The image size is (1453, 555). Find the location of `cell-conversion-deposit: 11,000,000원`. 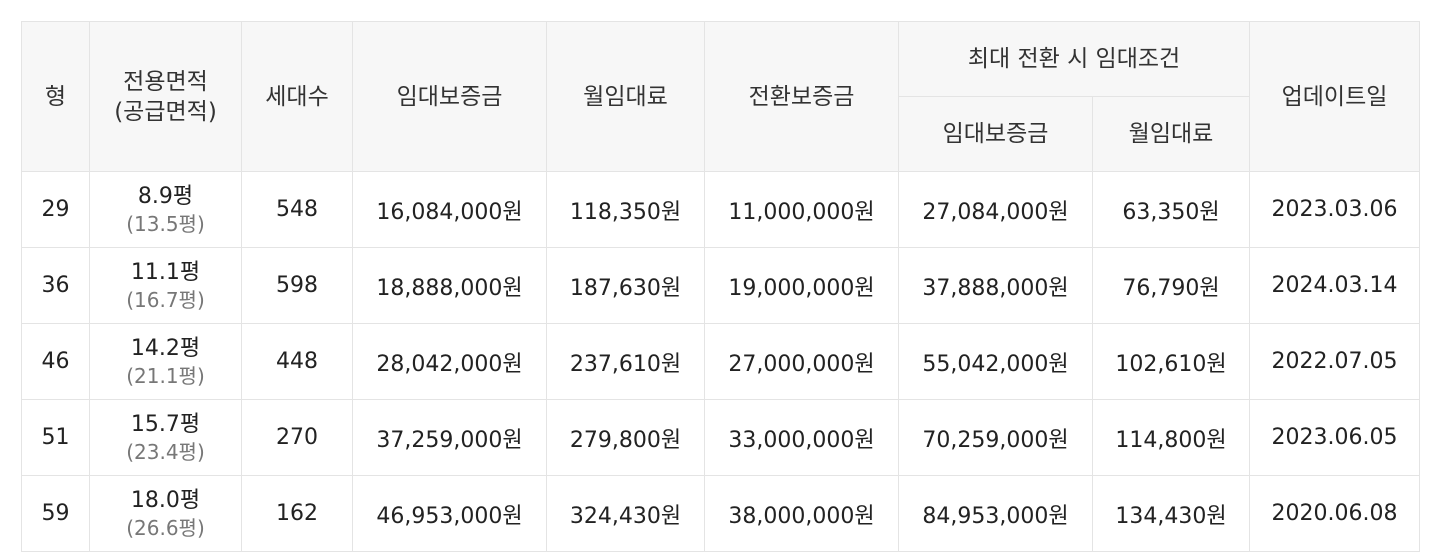

cell-conversion-deposit: 11,000,000원 is located at coordinates (801, 209).